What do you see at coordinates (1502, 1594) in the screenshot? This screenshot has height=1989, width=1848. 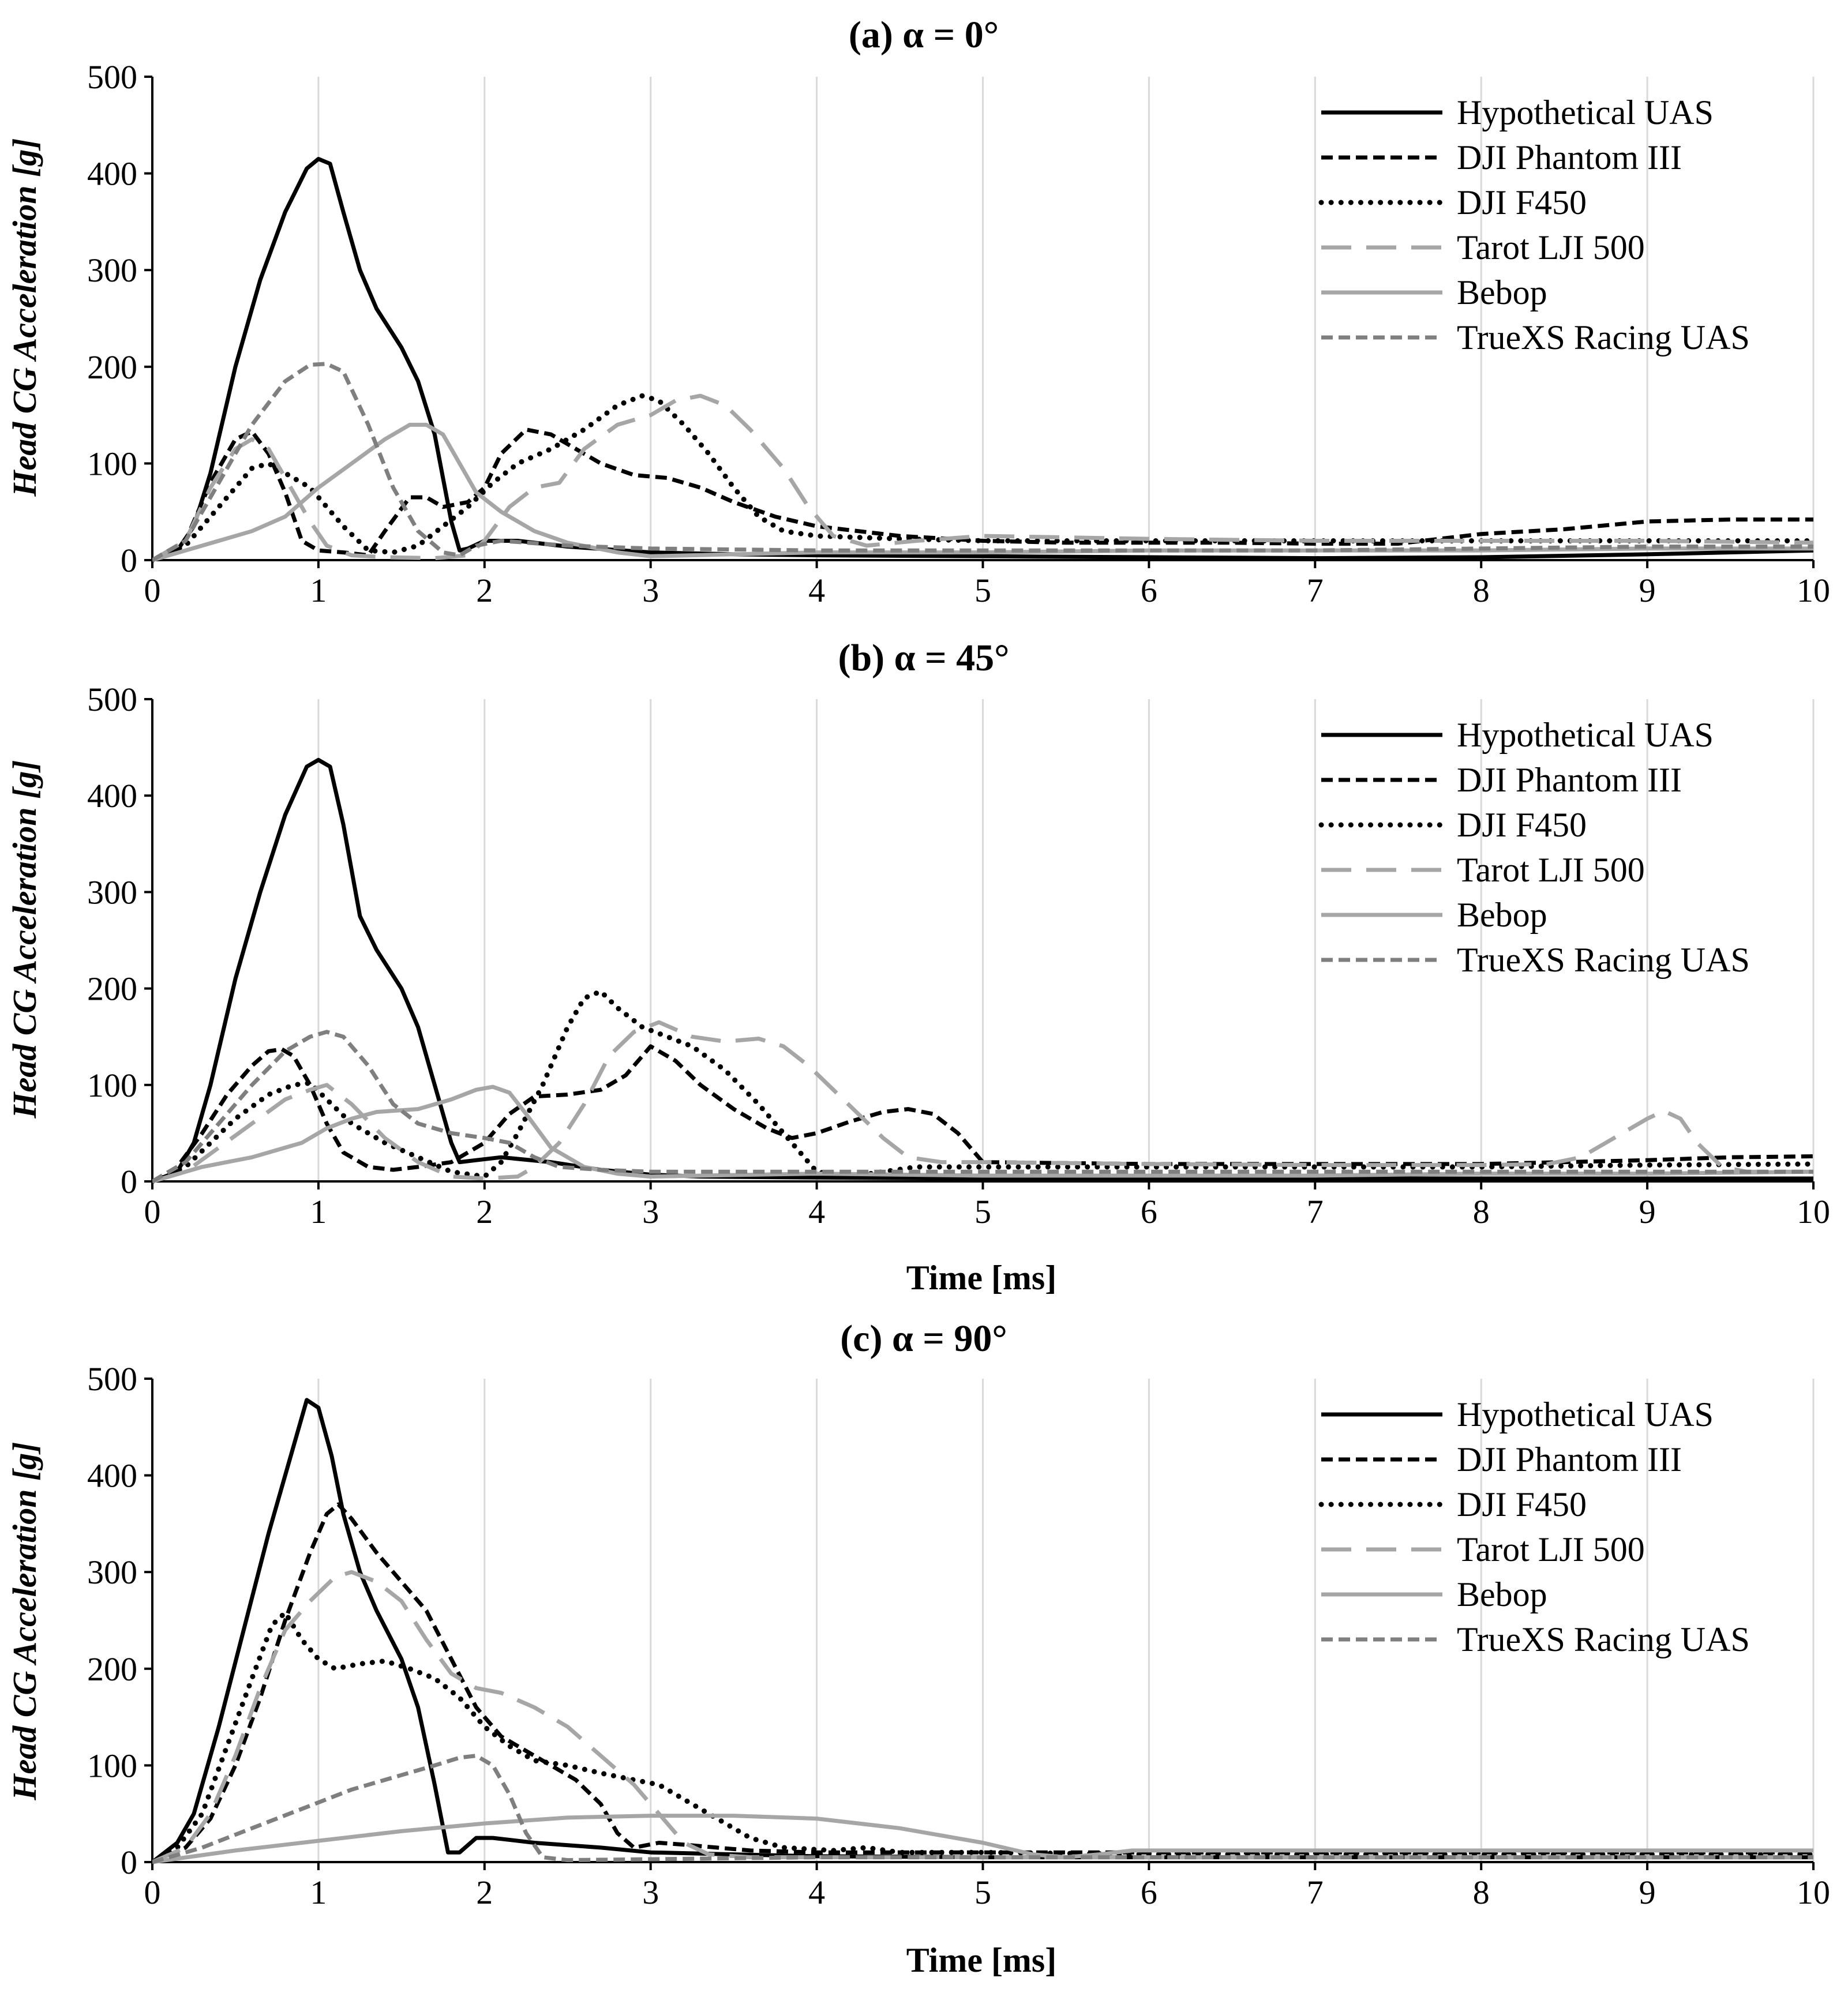 I see `legend-label-c: Bebop` at bounding box center [1502, 1594].